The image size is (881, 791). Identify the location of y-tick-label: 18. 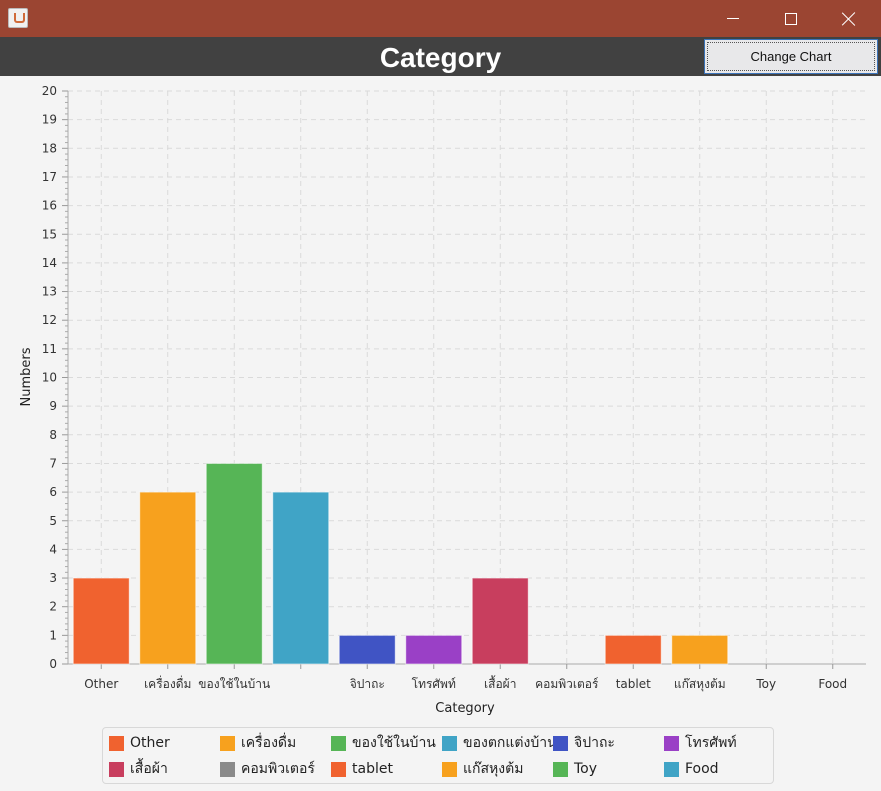
(49, 148).